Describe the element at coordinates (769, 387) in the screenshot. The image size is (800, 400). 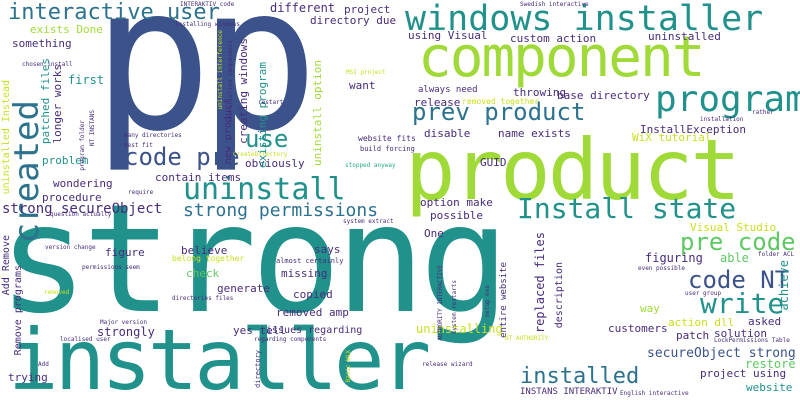
I see `word-website: website` at that location.